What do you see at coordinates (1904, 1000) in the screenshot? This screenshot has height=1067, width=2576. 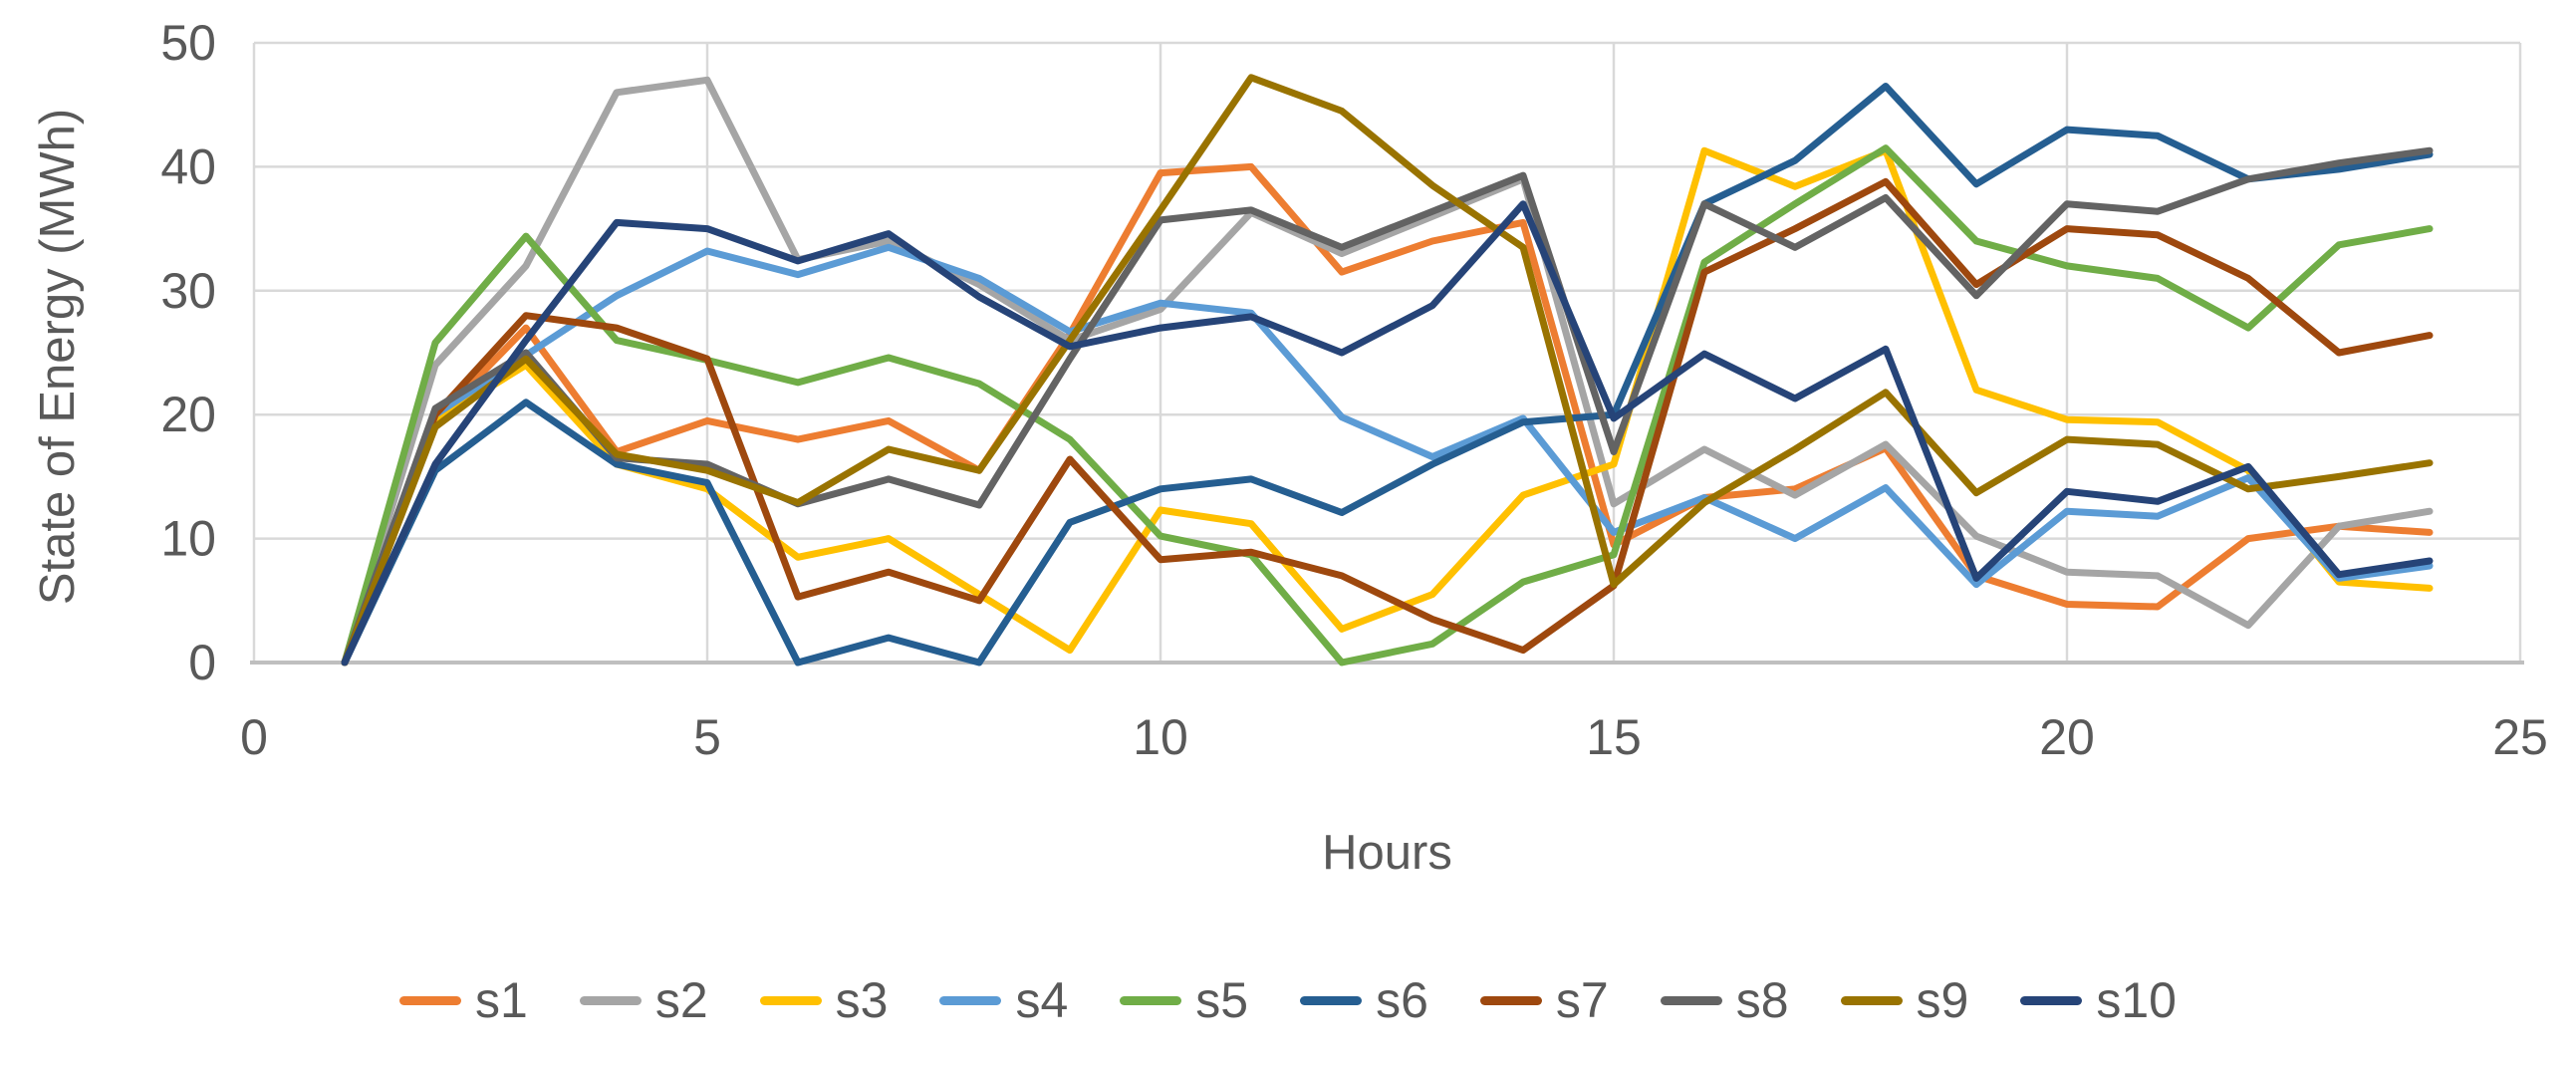 I see `legend-item-s9: s9` at bounding box center [1904, 1000].